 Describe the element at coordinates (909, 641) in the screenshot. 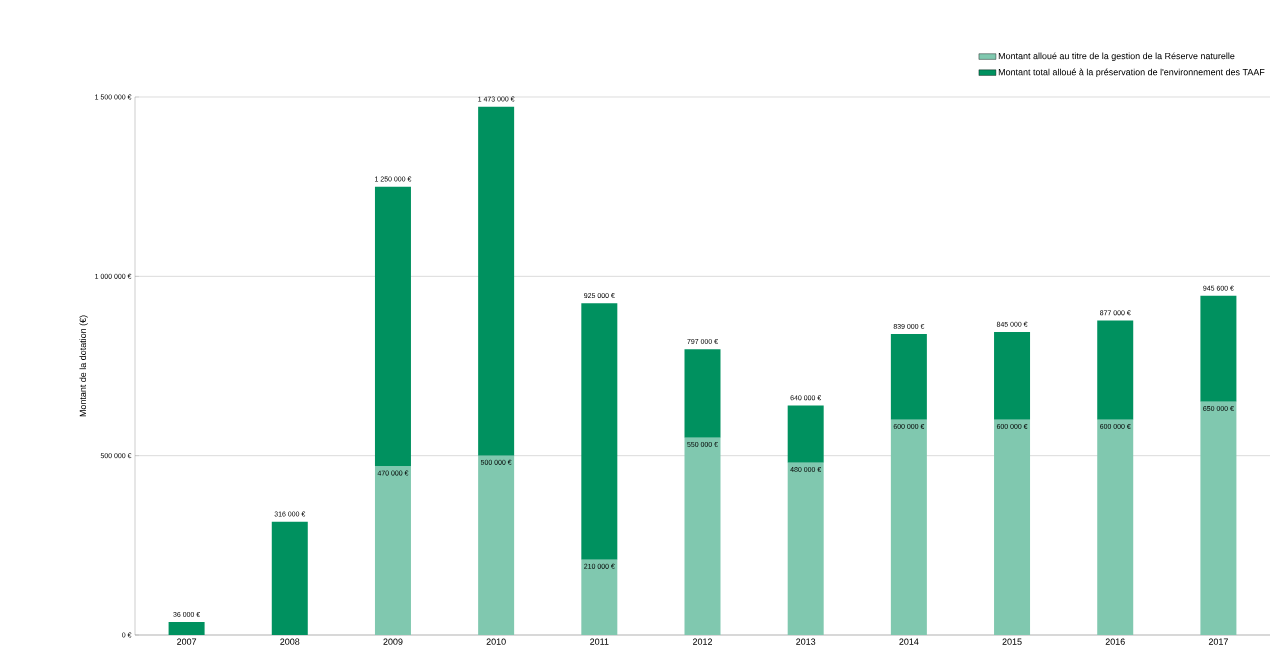

I see `x-tick-label: 2014` at that location.